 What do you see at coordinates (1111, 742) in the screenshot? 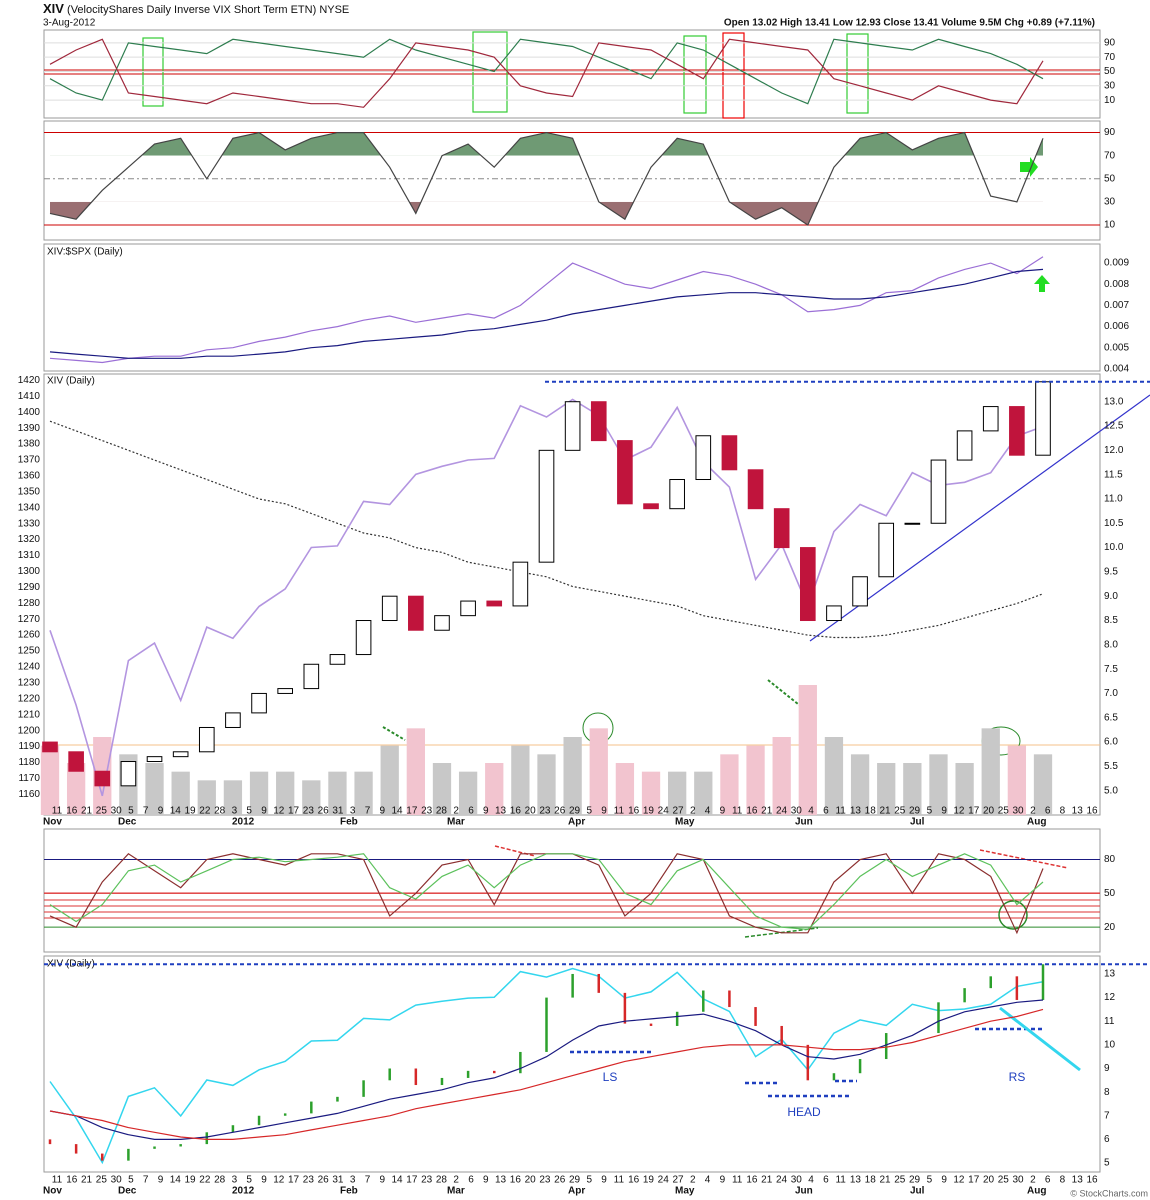
I see `y-tick-label: 6.0` at bounding box center [1111, 742].